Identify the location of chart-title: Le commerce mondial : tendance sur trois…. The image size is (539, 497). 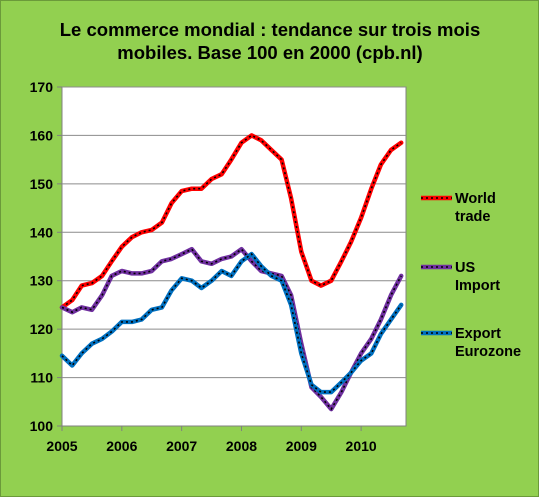
(270, 41).